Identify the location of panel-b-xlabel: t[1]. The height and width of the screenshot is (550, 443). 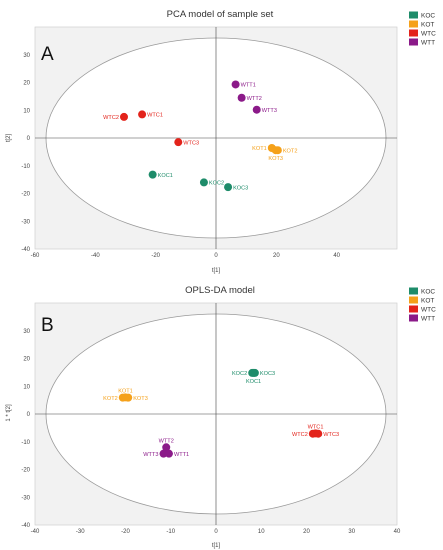
(216, 546).